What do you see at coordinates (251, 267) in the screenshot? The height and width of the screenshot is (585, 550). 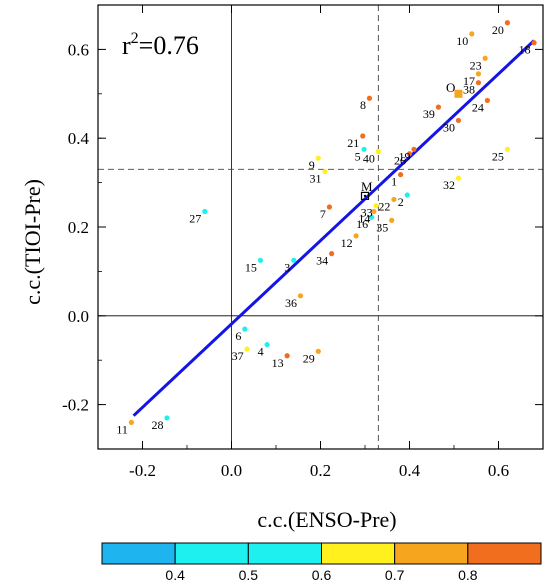 I see `data-point-label: 15` at bounding box center [251, 267].